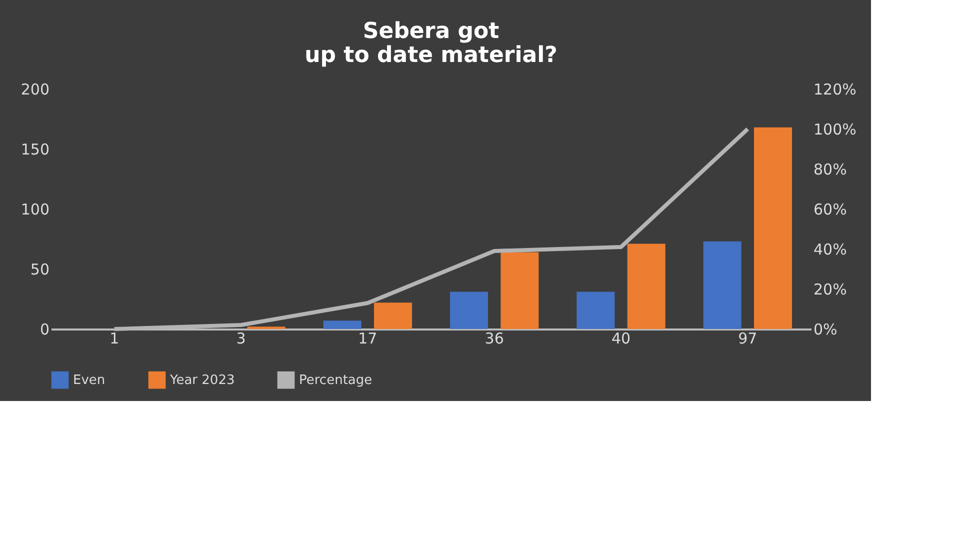  I want to click on x-tick-label: 17, so click(368, 339).